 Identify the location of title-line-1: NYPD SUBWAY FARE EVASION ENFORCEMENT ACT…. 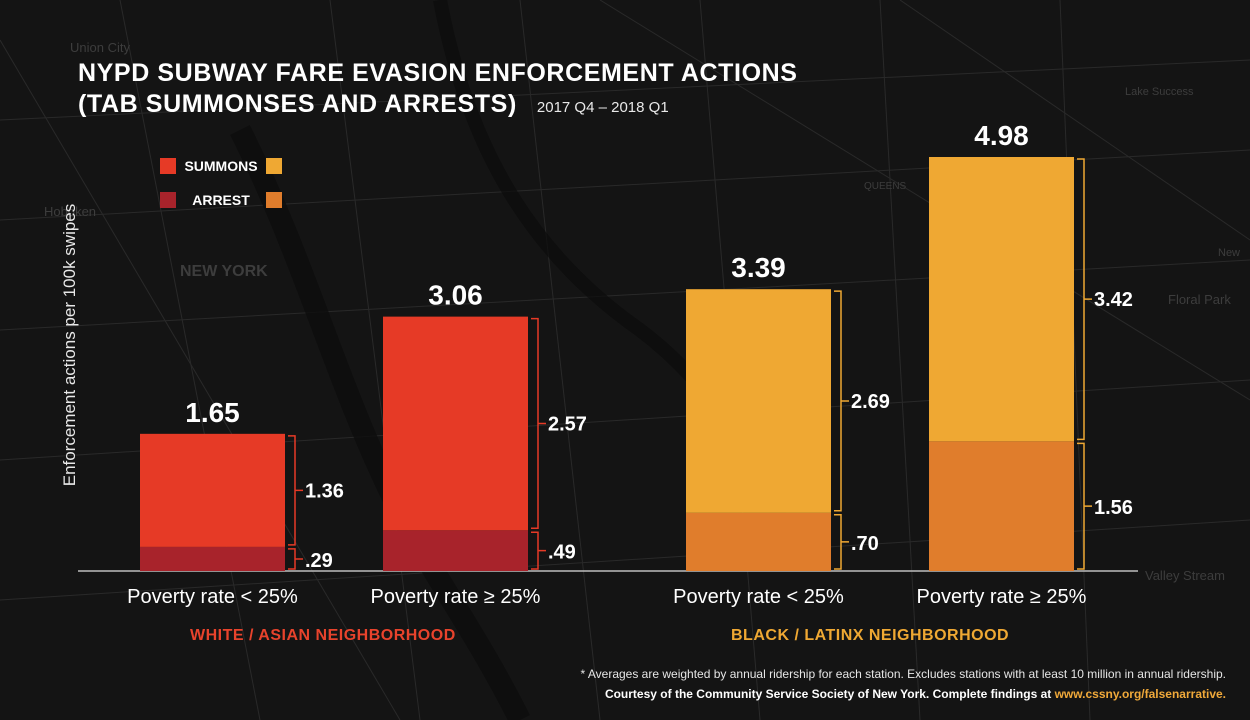
(438, 73).